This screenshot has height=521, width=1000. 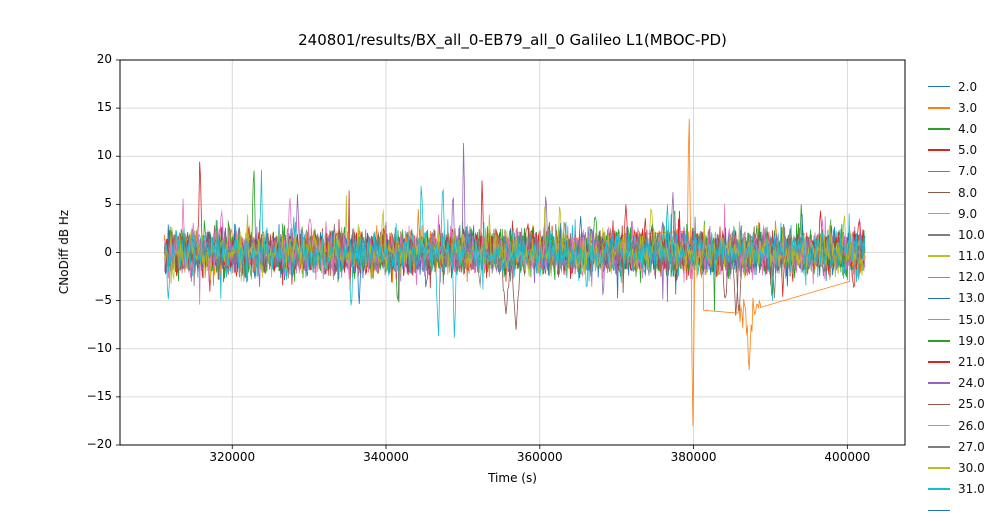 I want to click on legend-item: 25.0, so click(x=956, y=404).